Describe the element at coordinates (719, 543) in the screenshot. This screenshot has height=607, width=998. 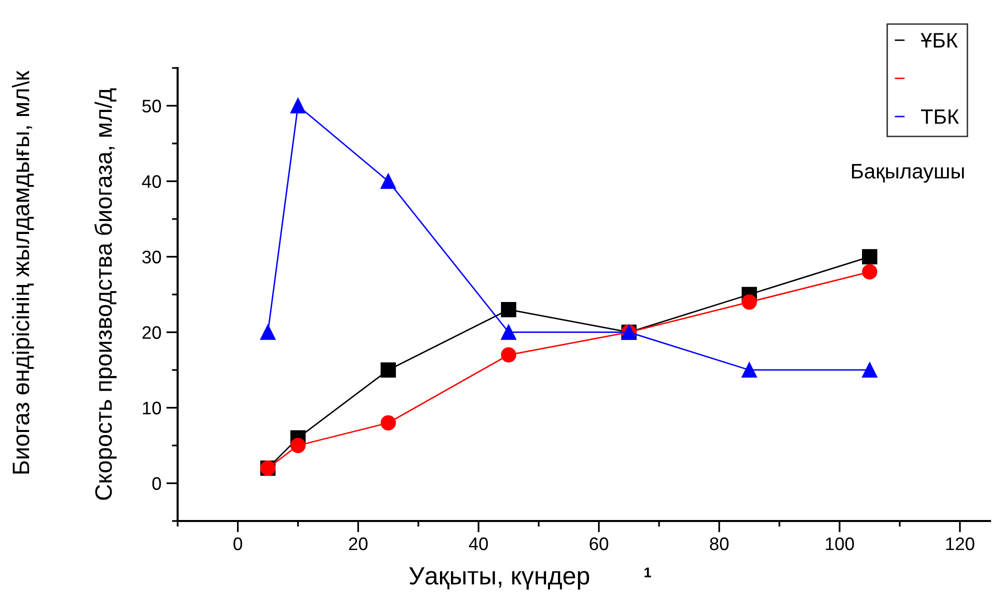
I see `x-tick-label: 80` at that location.